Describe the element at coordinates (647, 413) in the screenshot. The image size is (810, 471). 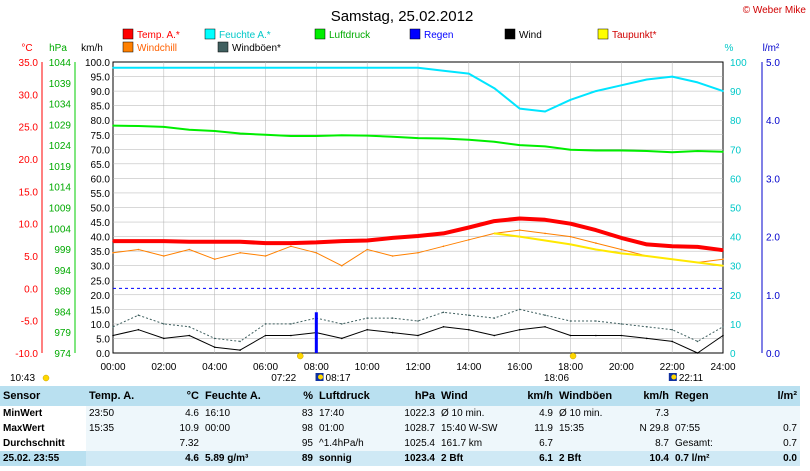
I see `stats-cell: 7.3` at that location.